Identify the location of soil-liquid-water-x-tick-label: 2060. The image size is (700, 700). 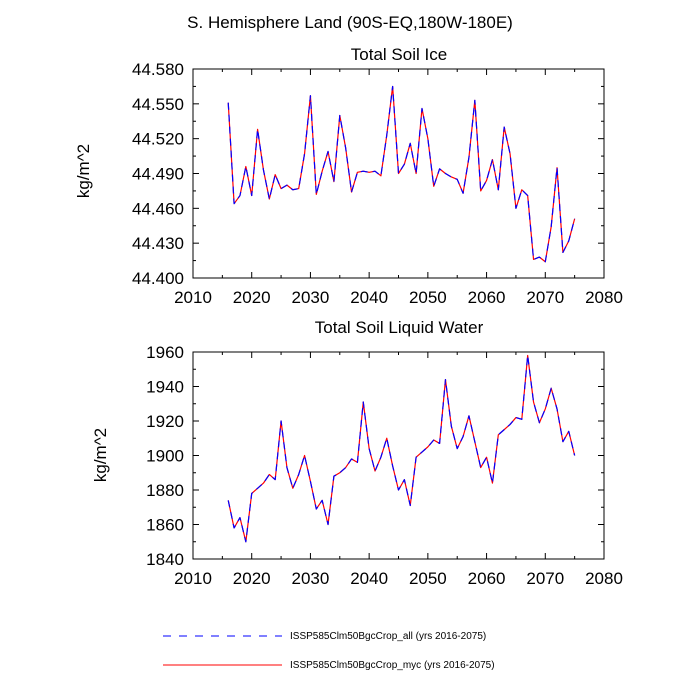
(487, 578).